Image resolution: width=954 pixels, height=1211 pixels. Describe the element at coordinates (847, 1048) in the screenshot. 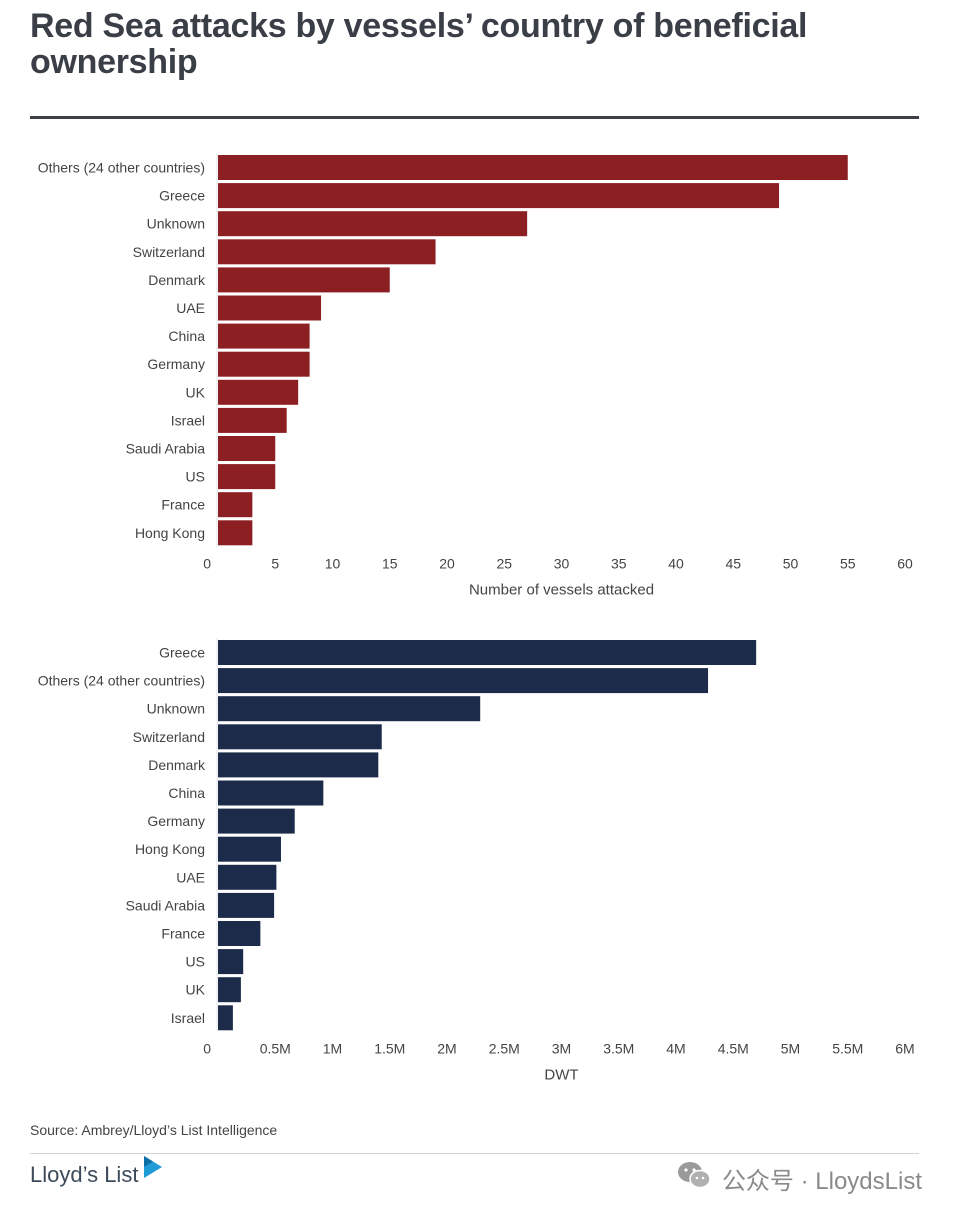

I see `x-tick-label: 5.5M` at that location.